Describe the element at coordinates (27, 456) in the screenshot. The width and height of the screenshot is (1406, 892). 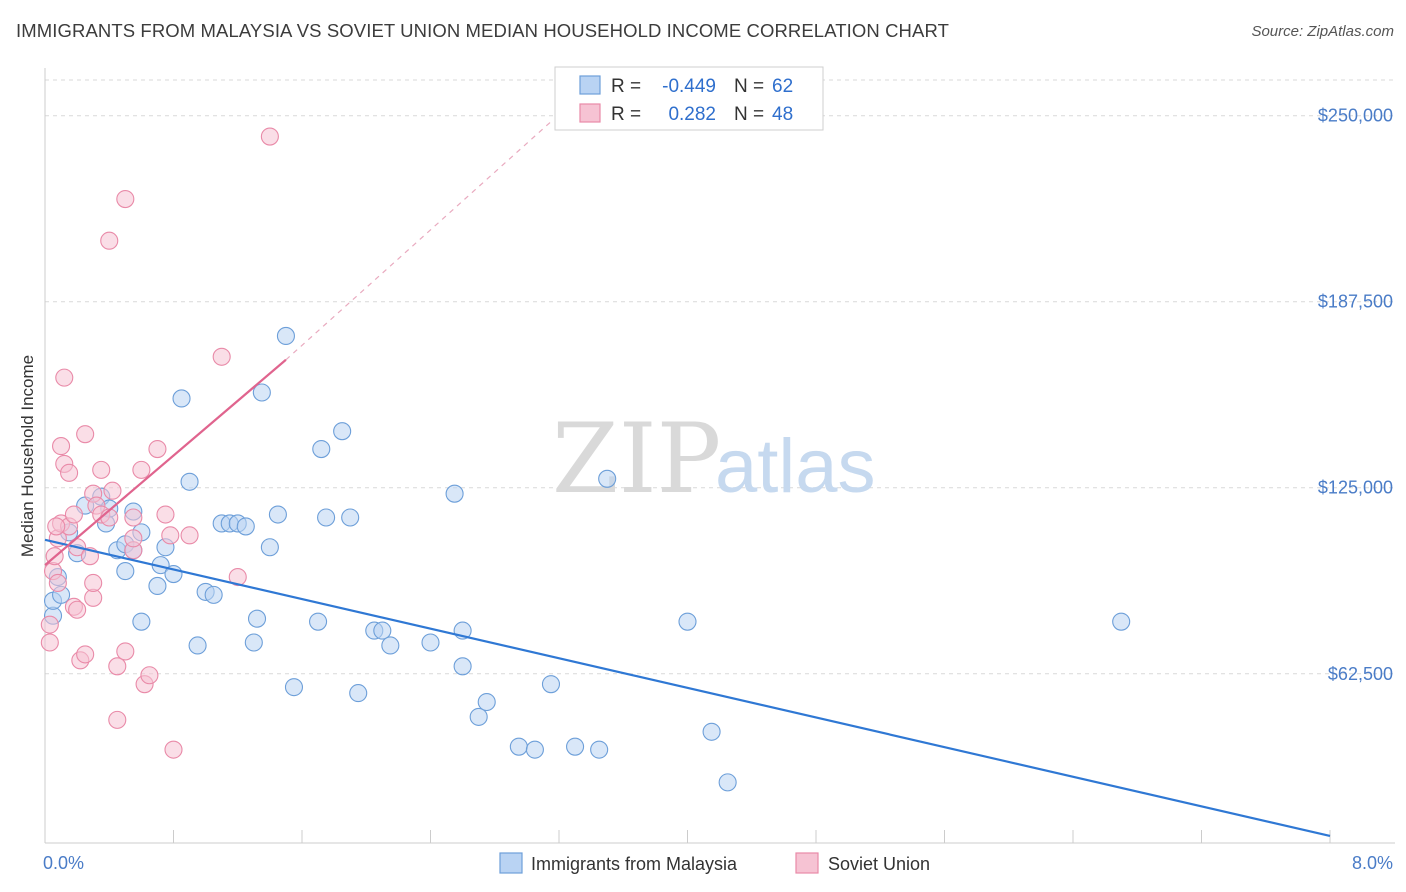
I see `y-axis-label: Median Household Income` at that location.